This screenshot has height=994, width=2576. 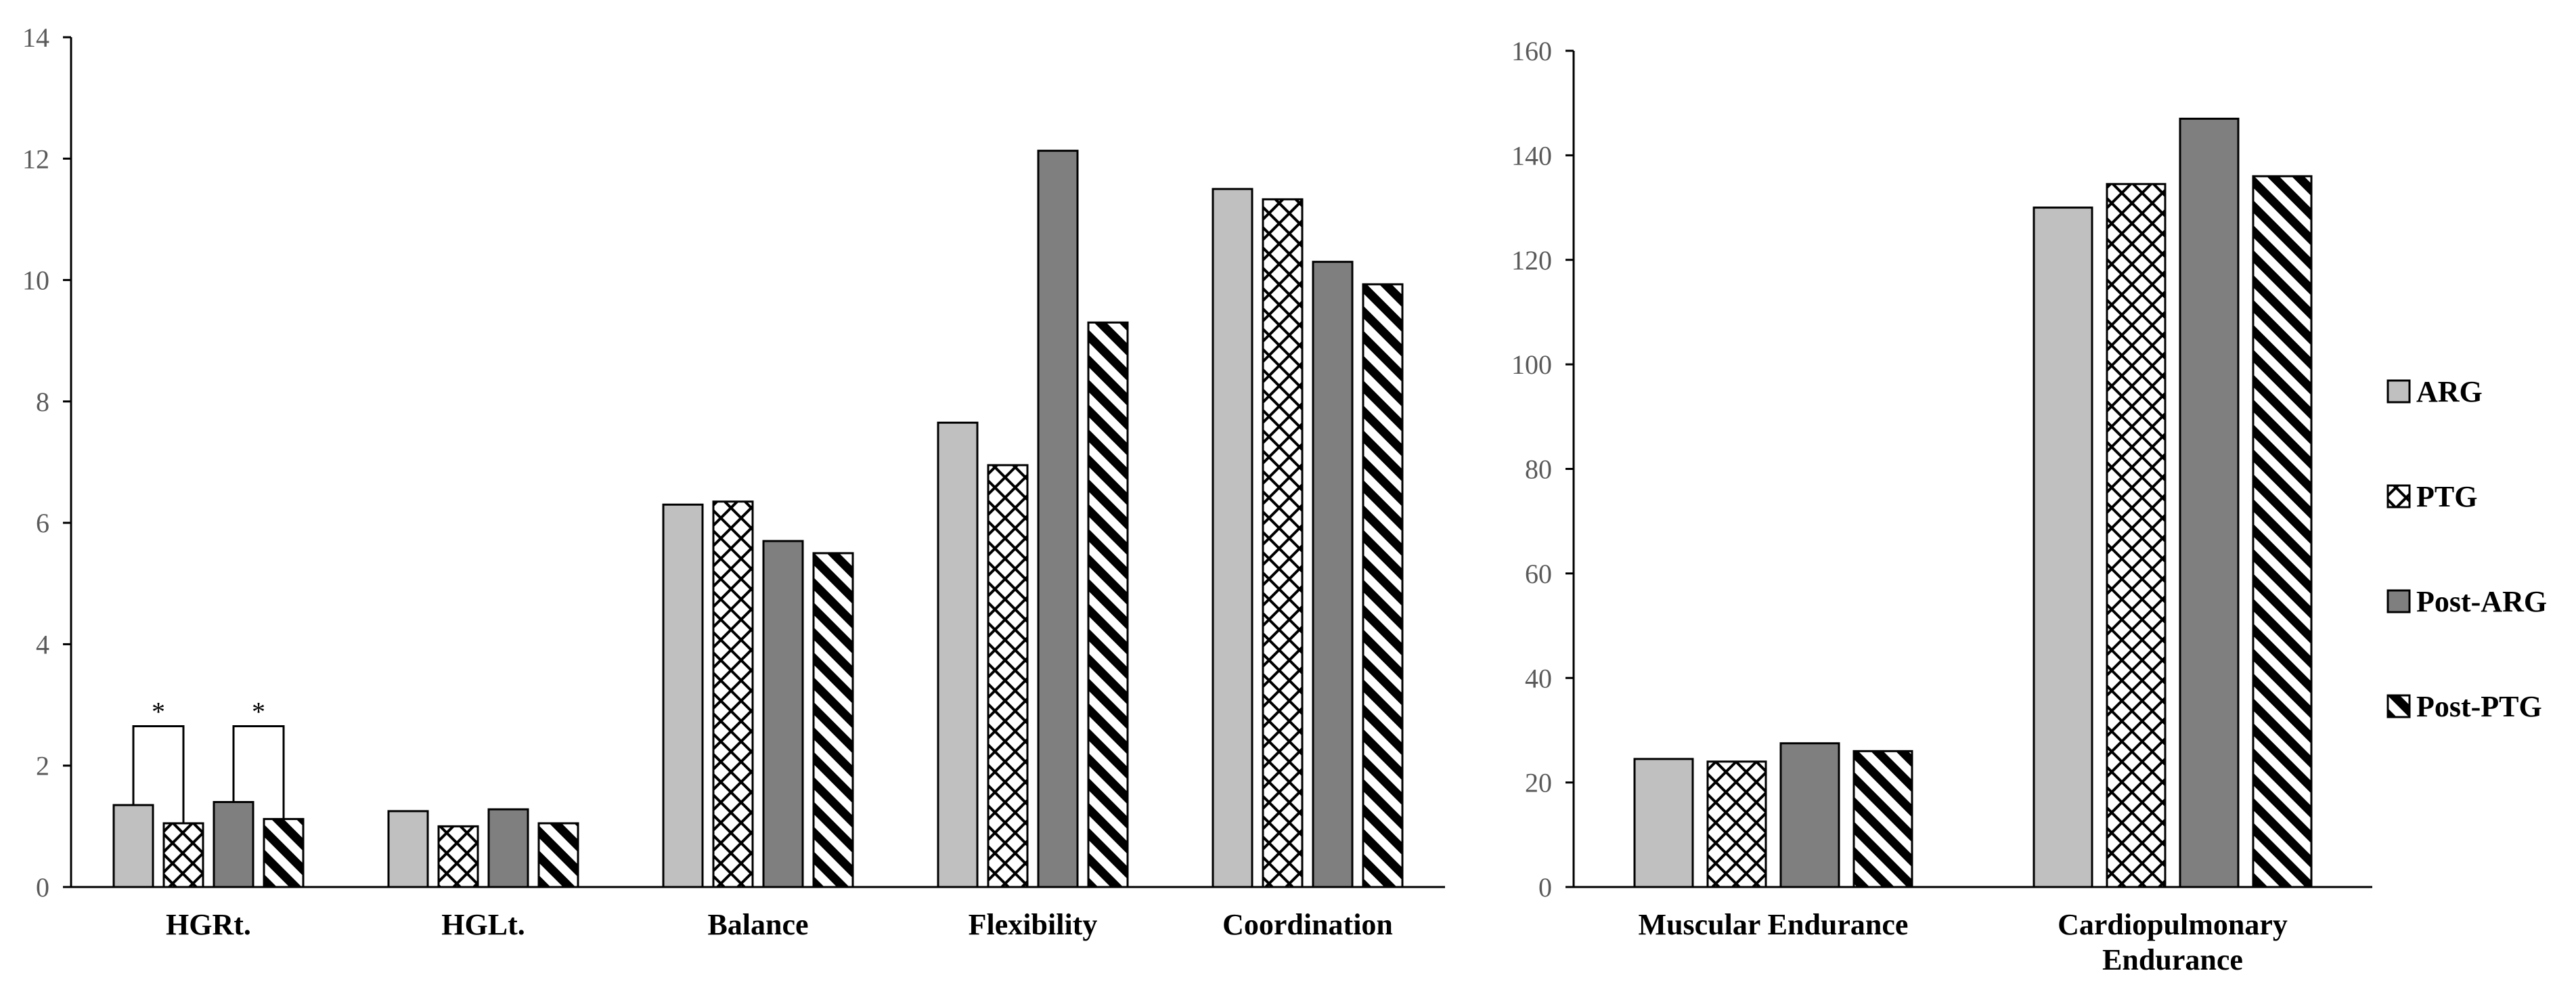 I want to click on bar-arg-hgrt, so click(x=133, y=846).